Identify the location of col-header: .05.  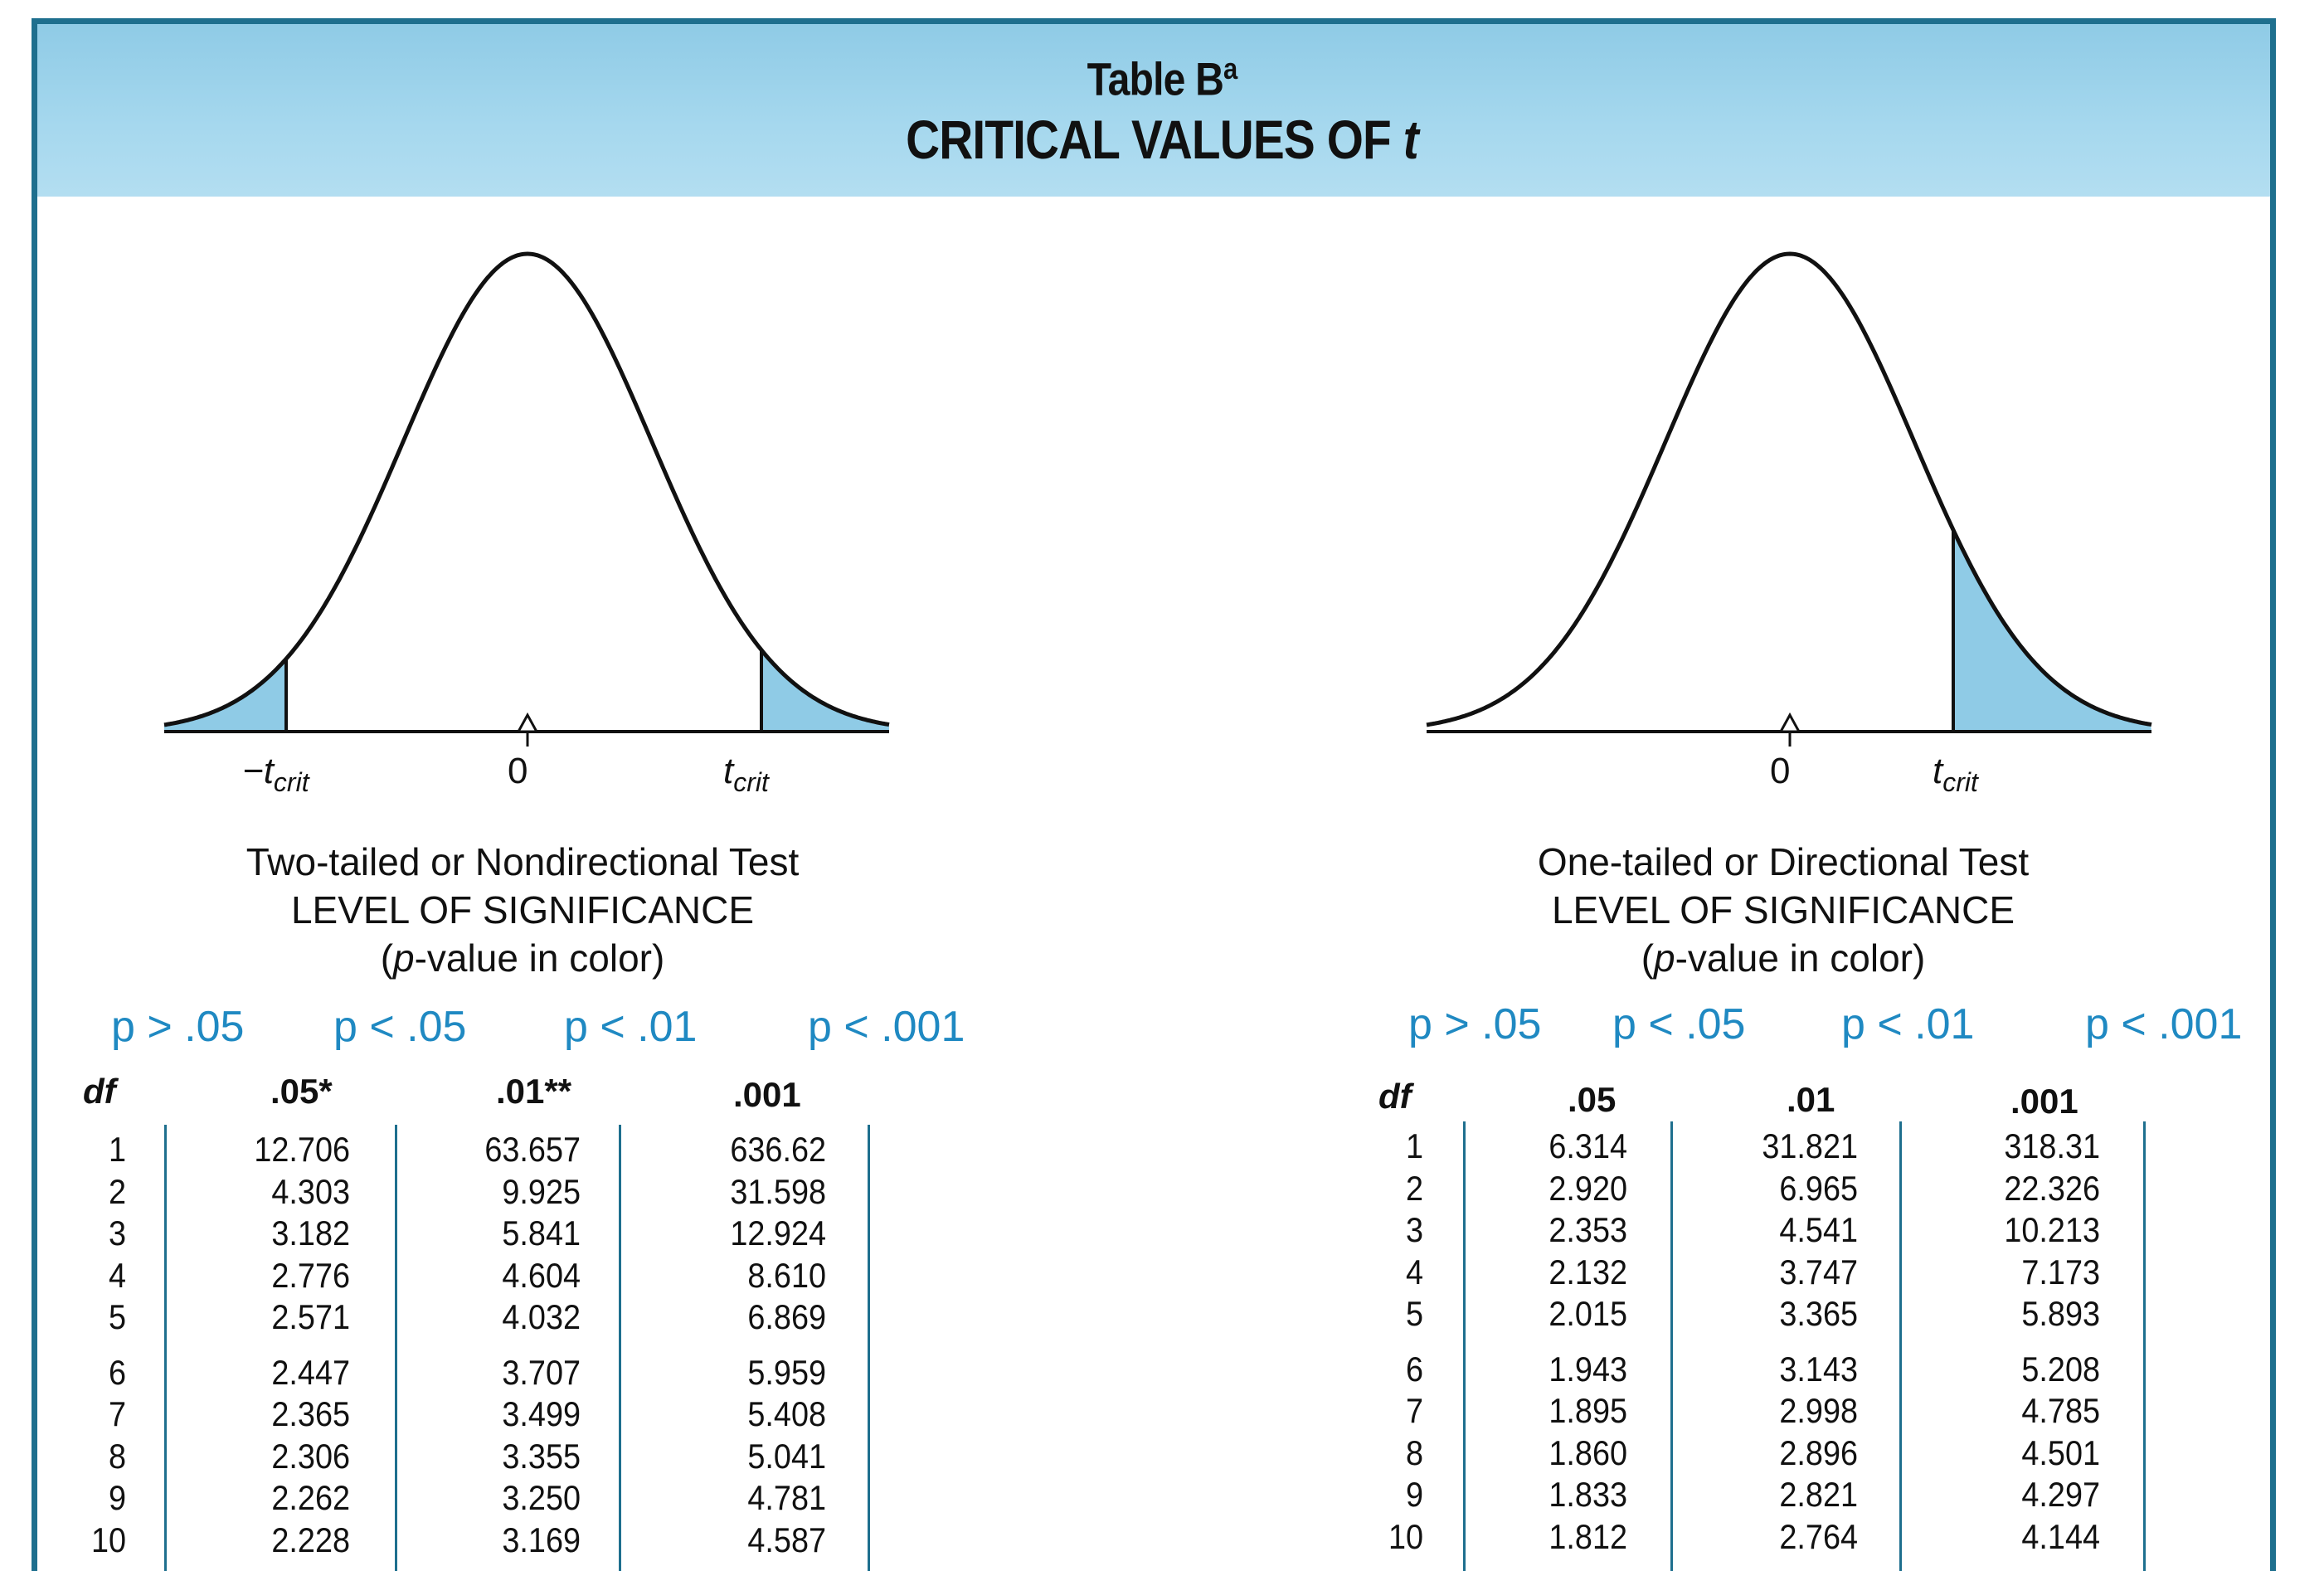
(1592, 1099).